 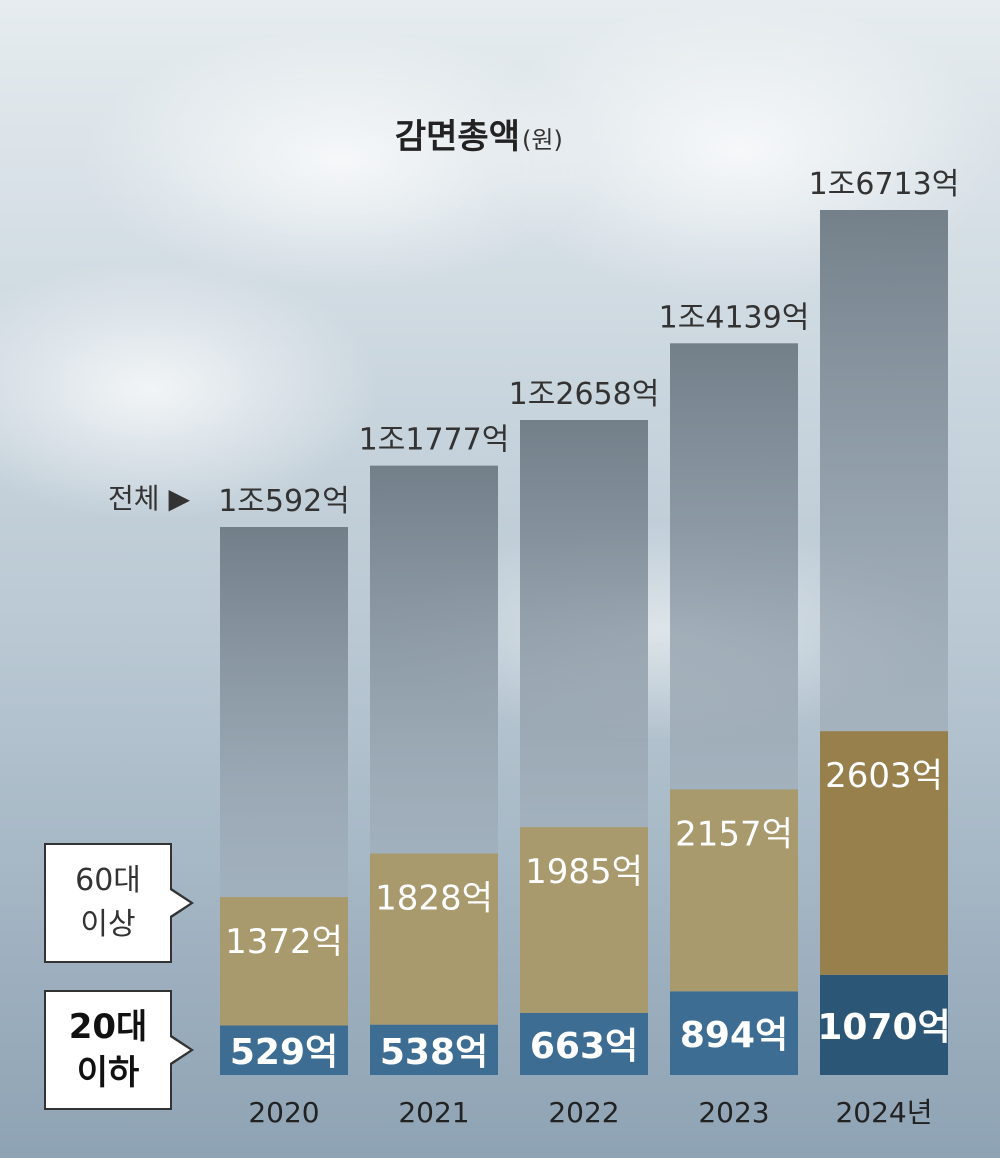 I want to click on total-value-label-0: 1조592억, so click(x=284, y=501).